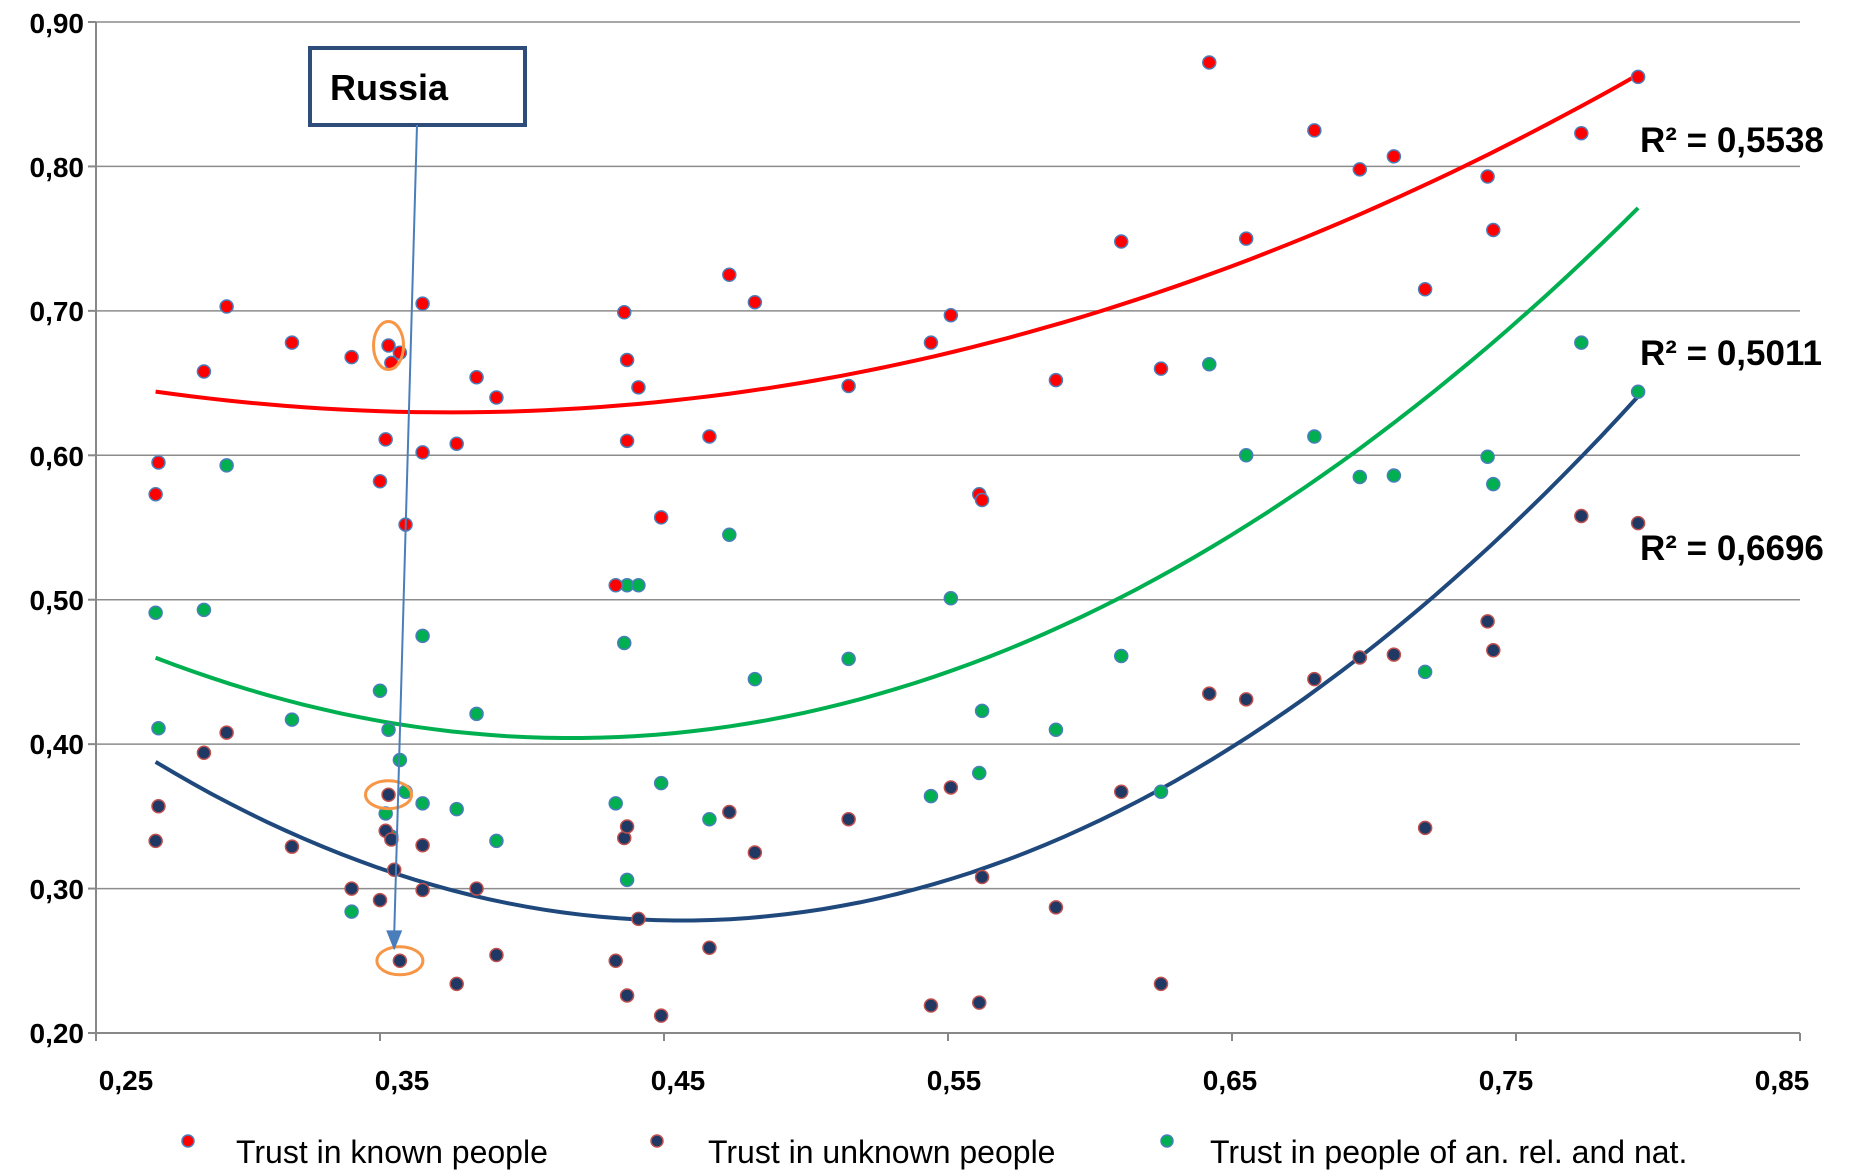 This screenshot has width=1864, height=1174. I want to click on callout-label: Russia, so click(389, 87).